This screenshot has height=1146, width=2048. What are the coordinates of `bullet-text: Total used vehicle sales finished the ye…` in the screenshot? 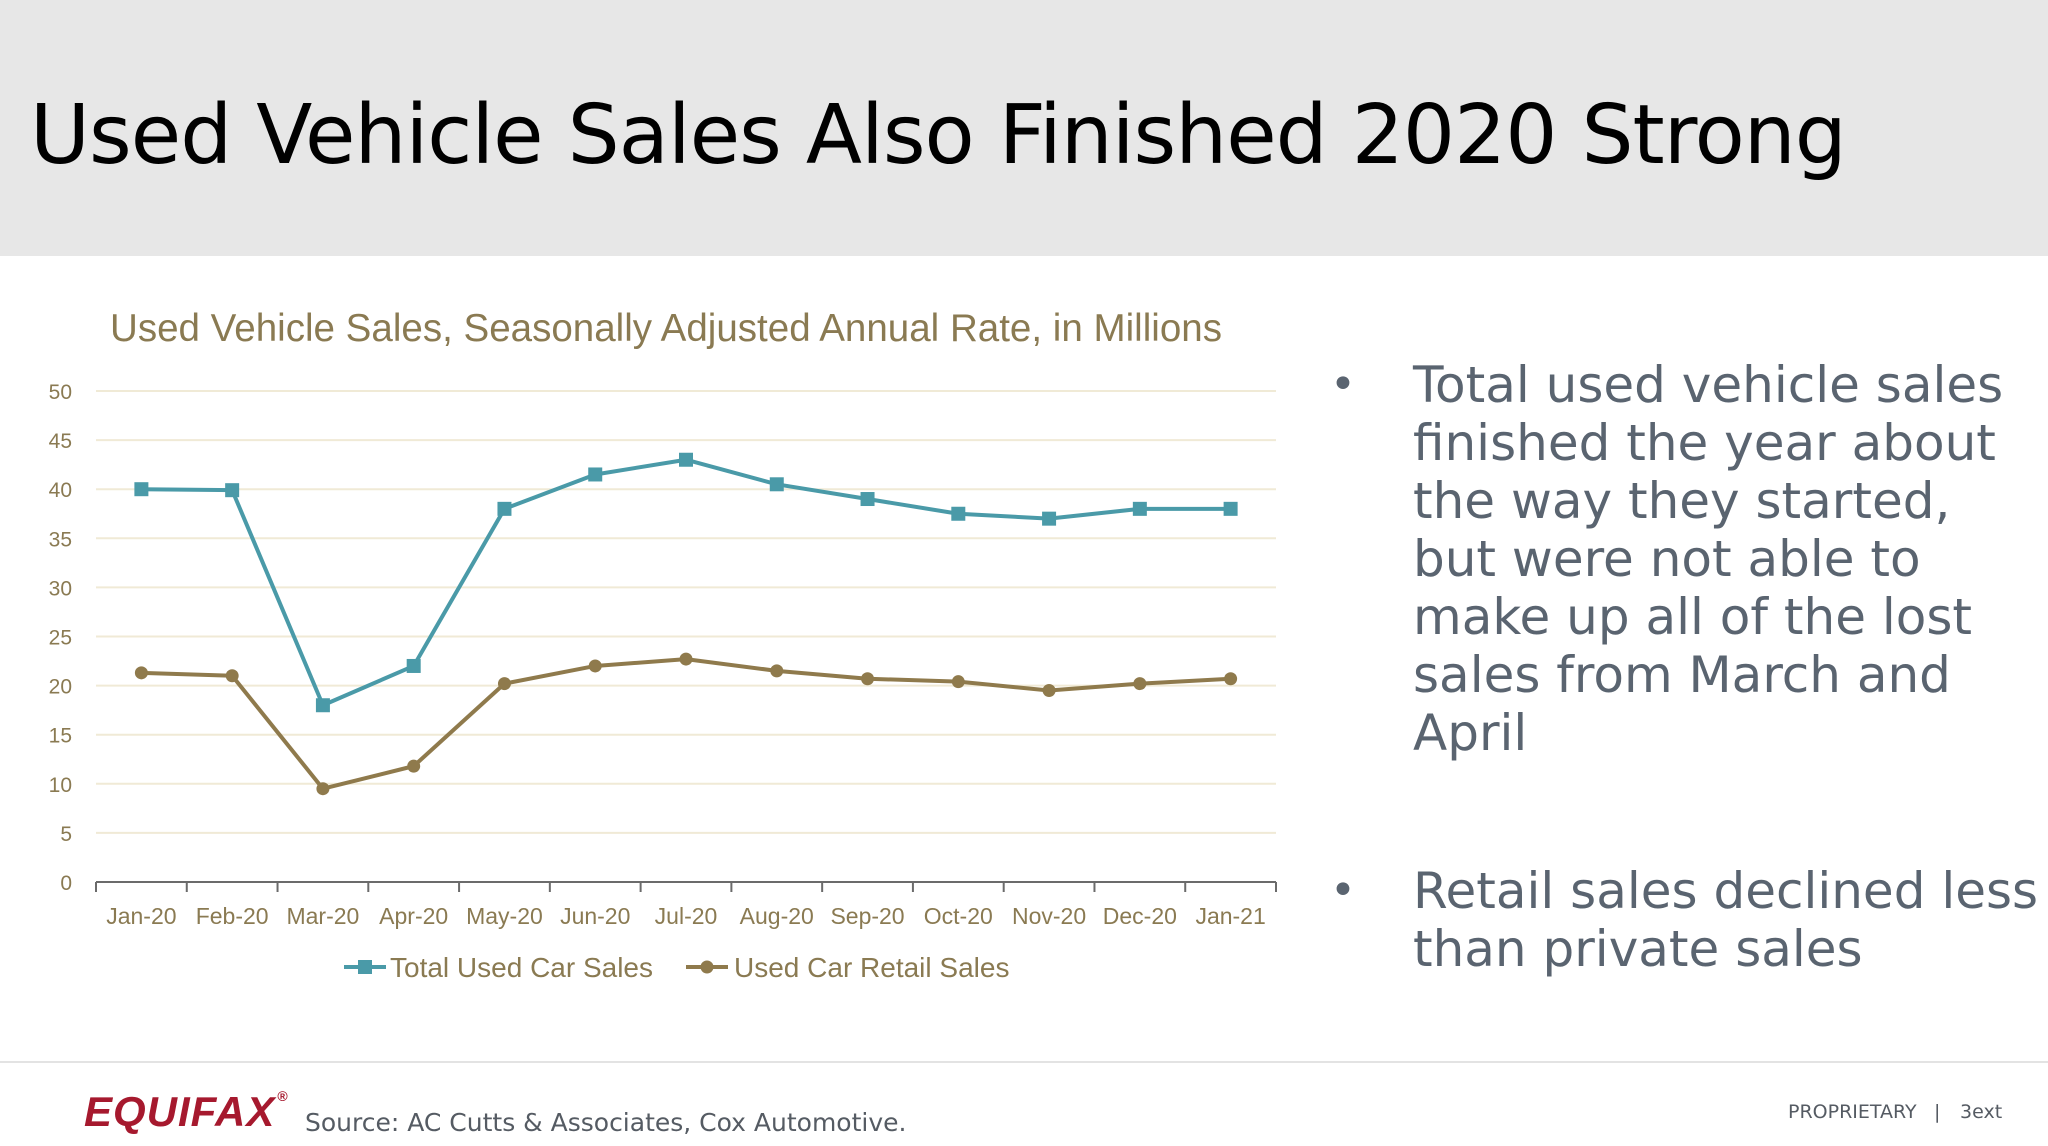 It's located at (1708, 559).